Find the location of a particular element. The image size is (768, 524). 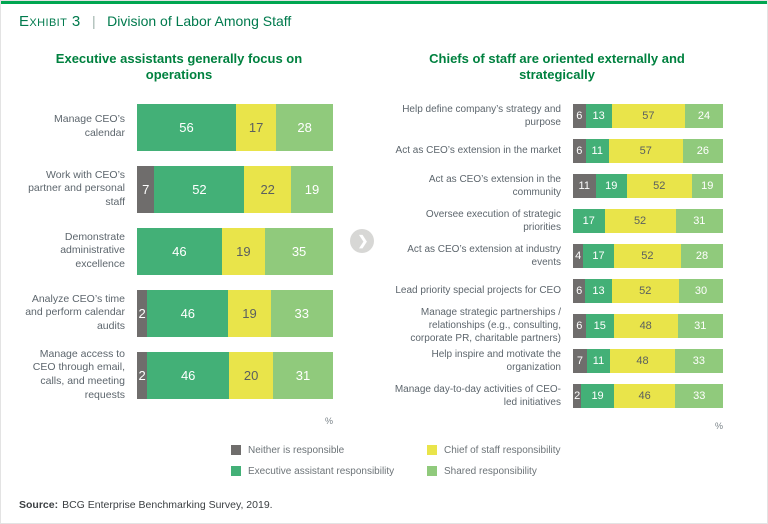

category-label: Act as CEO’s extension in the community is located at coordinates (494, 185).